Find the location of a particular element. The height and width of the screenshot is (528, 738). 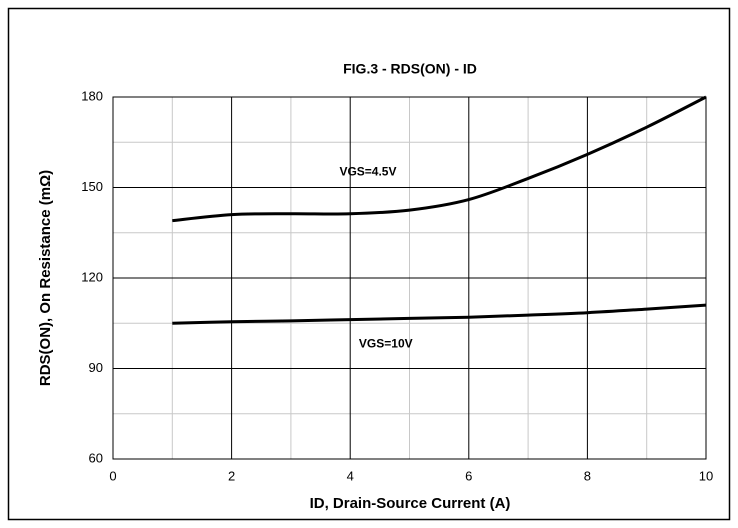

x-tick-label: 0 is located at coordinates (112, 475).